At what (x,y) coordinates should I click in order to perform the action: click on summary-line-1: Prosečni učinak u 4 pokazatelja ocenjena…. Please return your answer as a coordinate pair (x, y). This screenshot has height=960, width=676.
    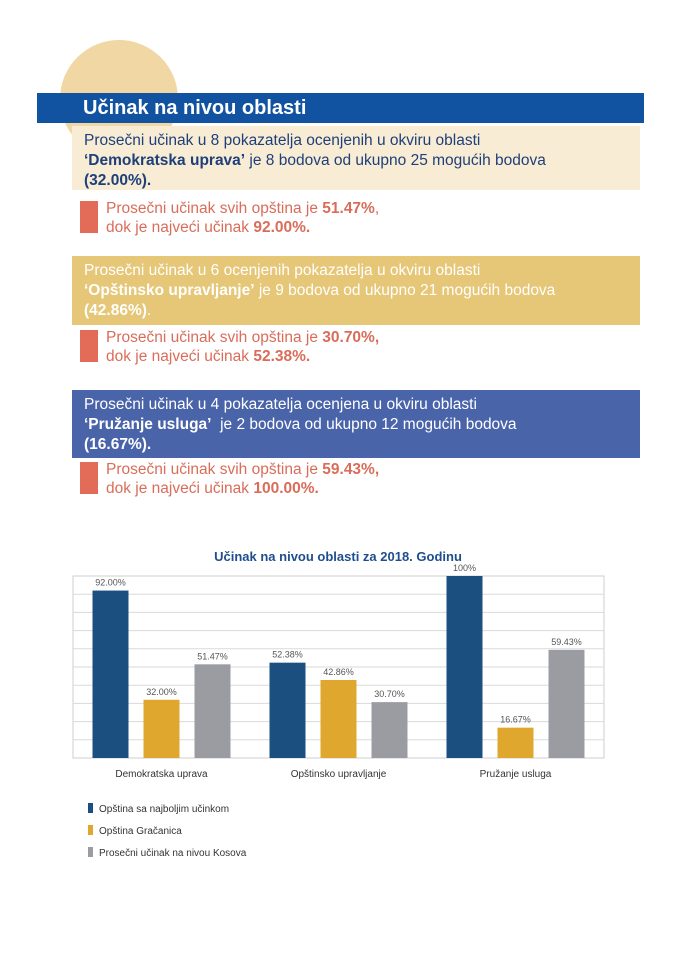
    Looking at the image, I should click on (280, 404).